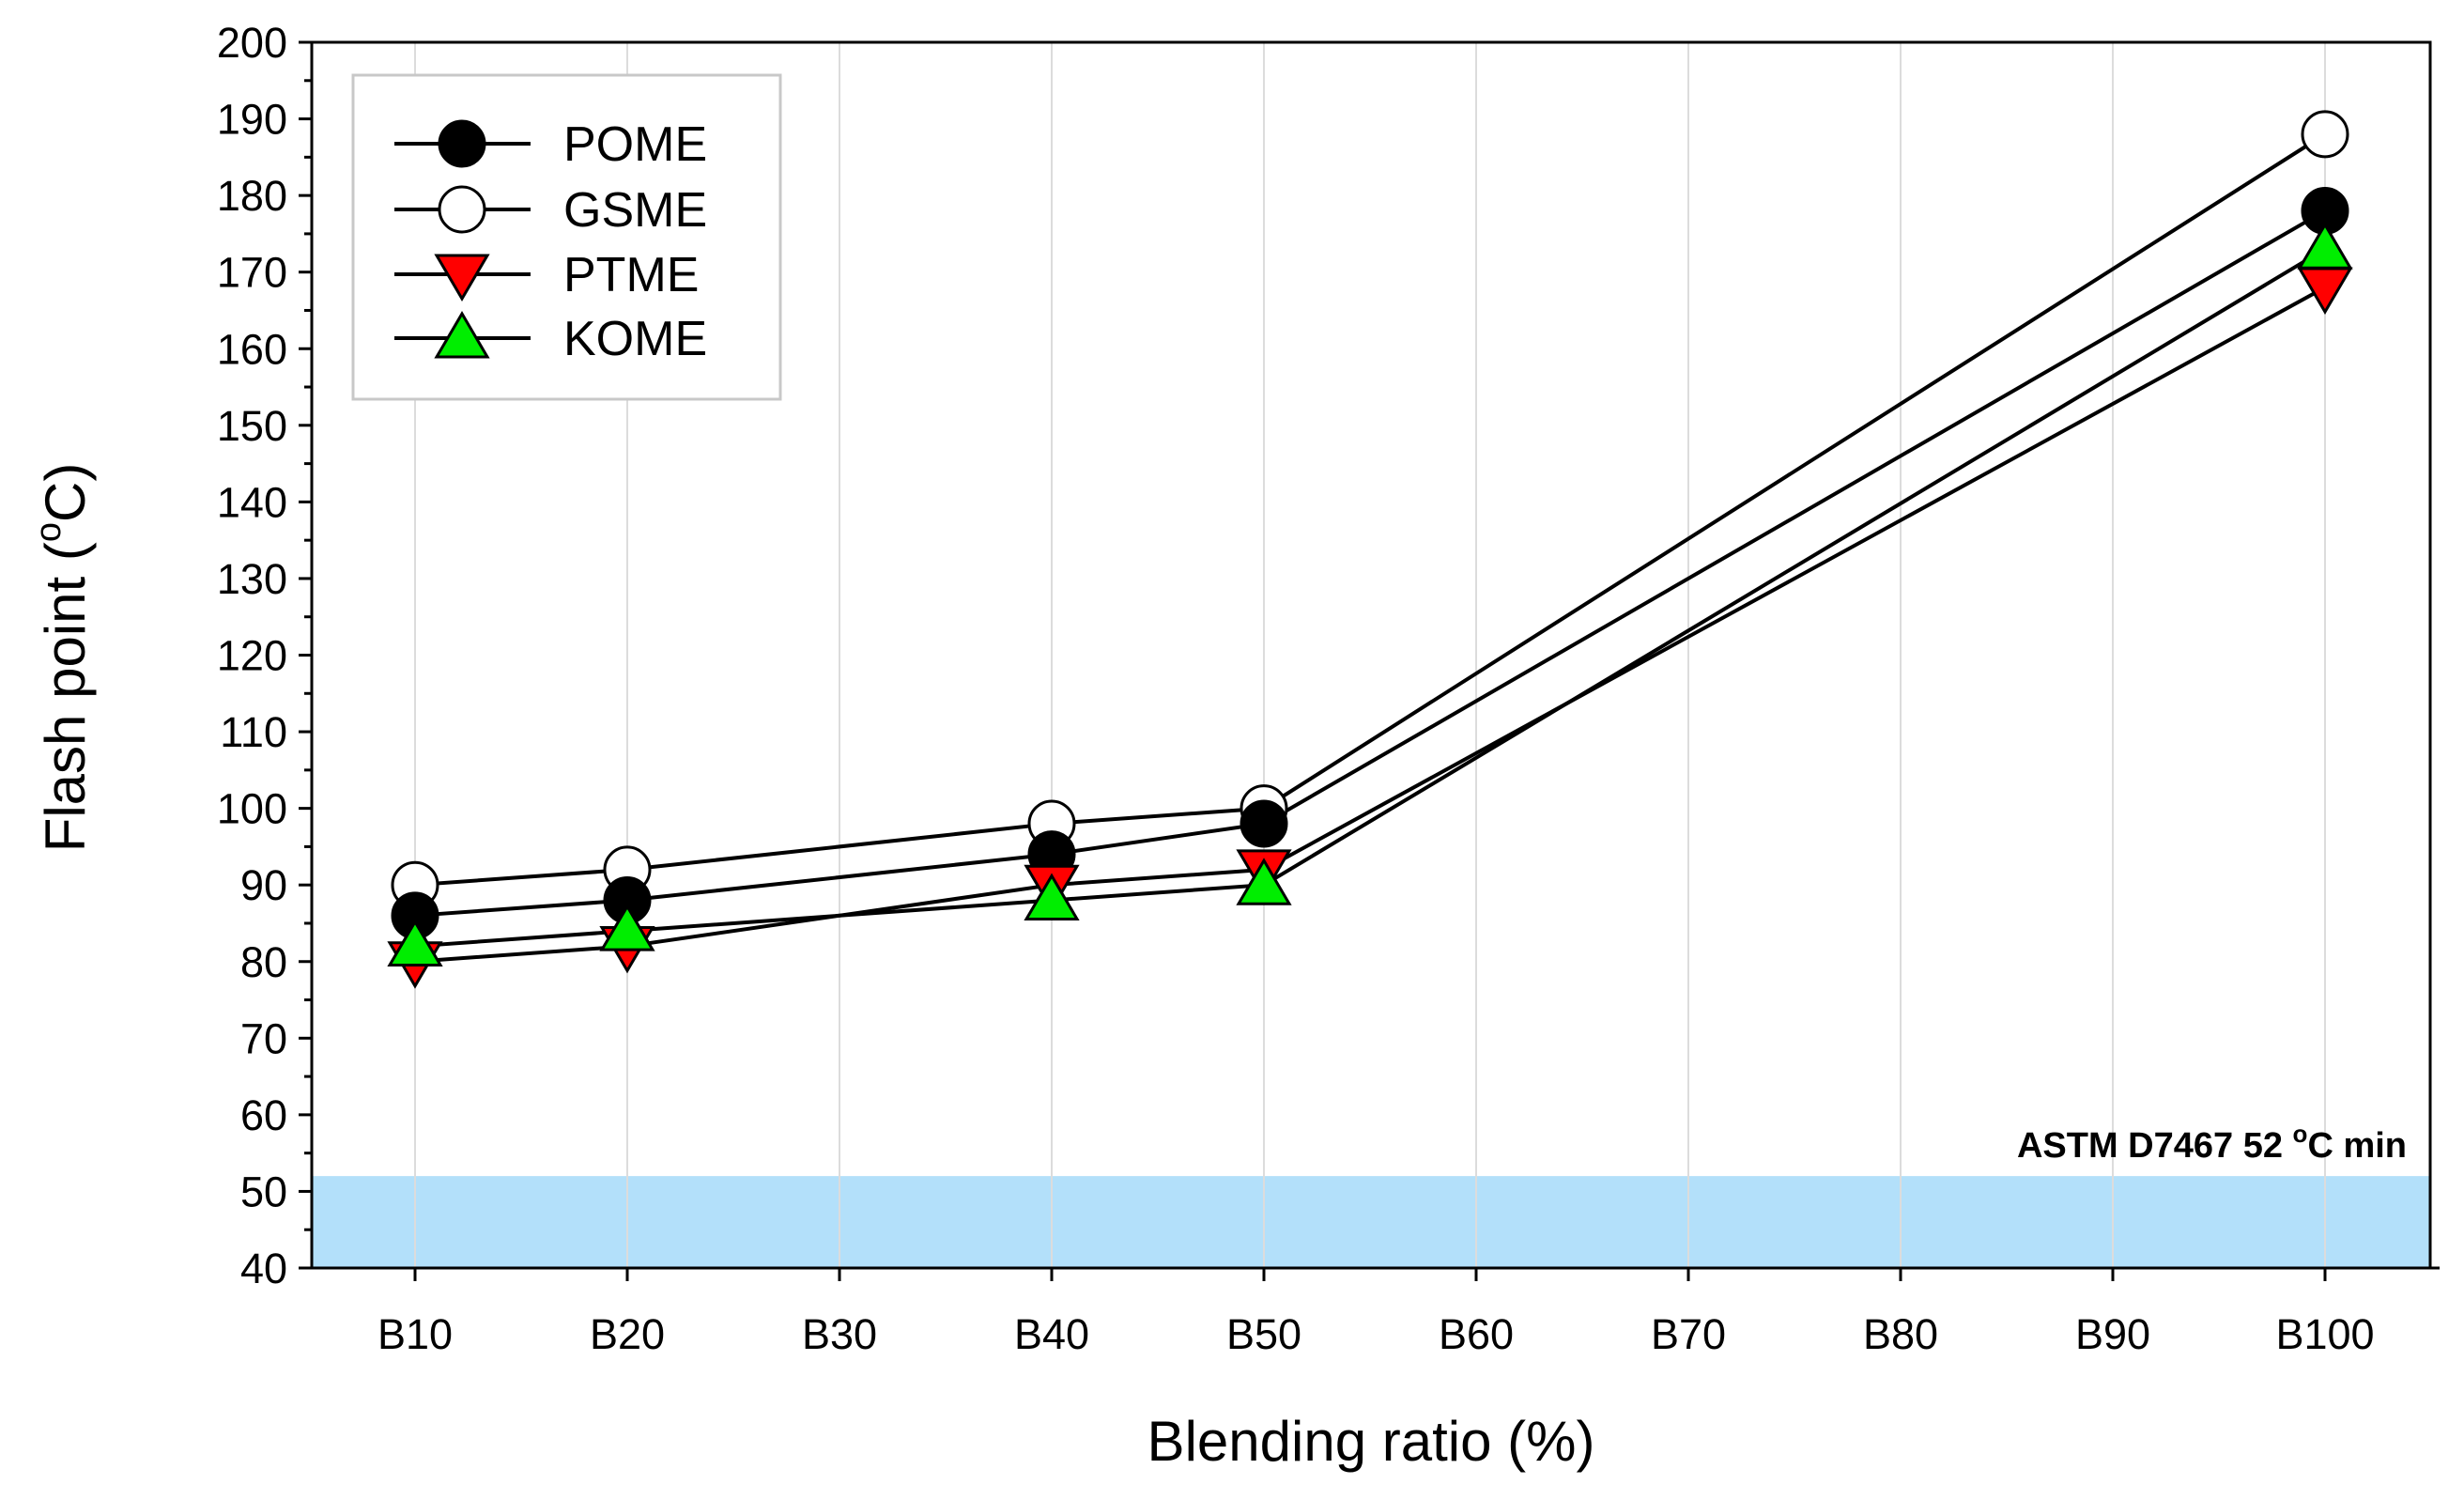 Image resolution: width=2464 pixels, height=1500 pixels. Describe the element at coordinates (631, 275) in the screenshot. I see `legend-label-ptme: PTME` at that location.